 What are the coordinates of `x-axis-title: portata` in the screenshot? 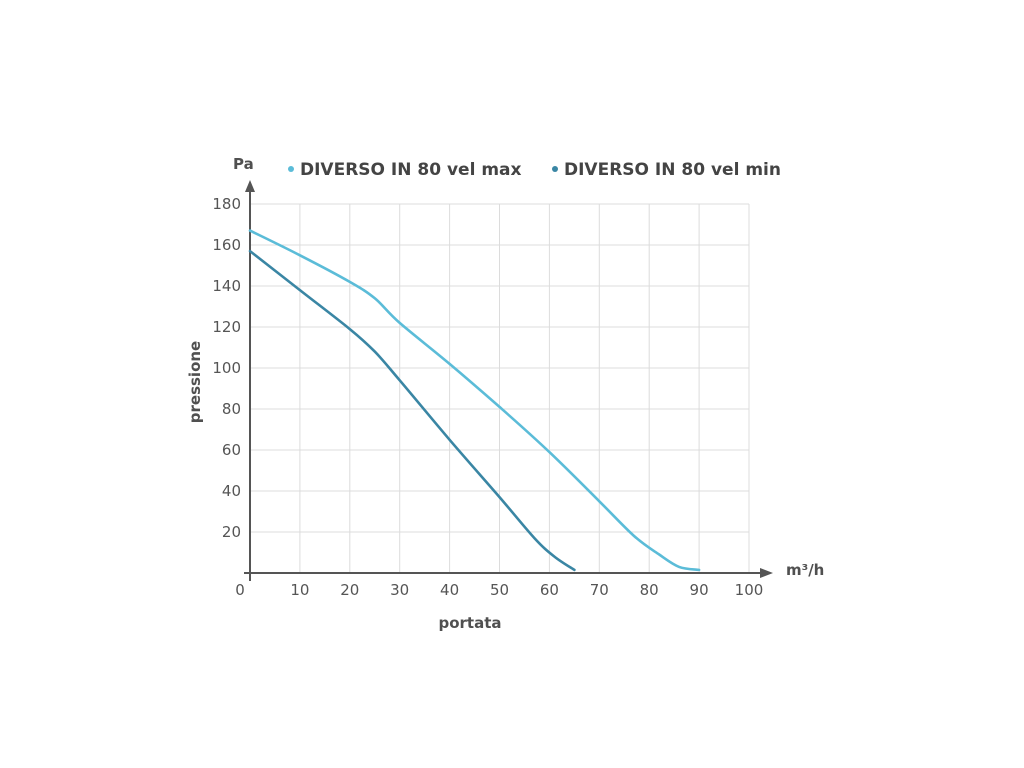 It's located at (469, 623).